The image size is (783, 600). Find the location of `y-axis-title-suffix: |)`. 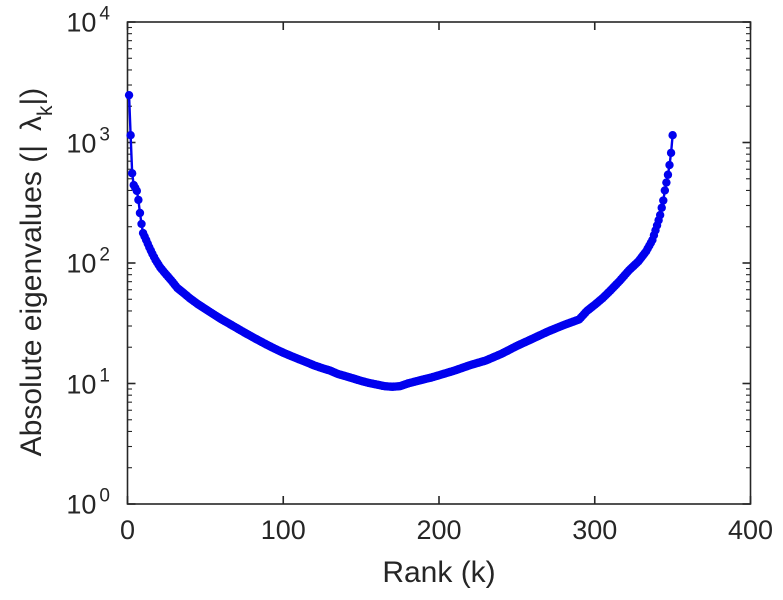

y-axis-title-suffix: |) is located at coordinates (31, 96).